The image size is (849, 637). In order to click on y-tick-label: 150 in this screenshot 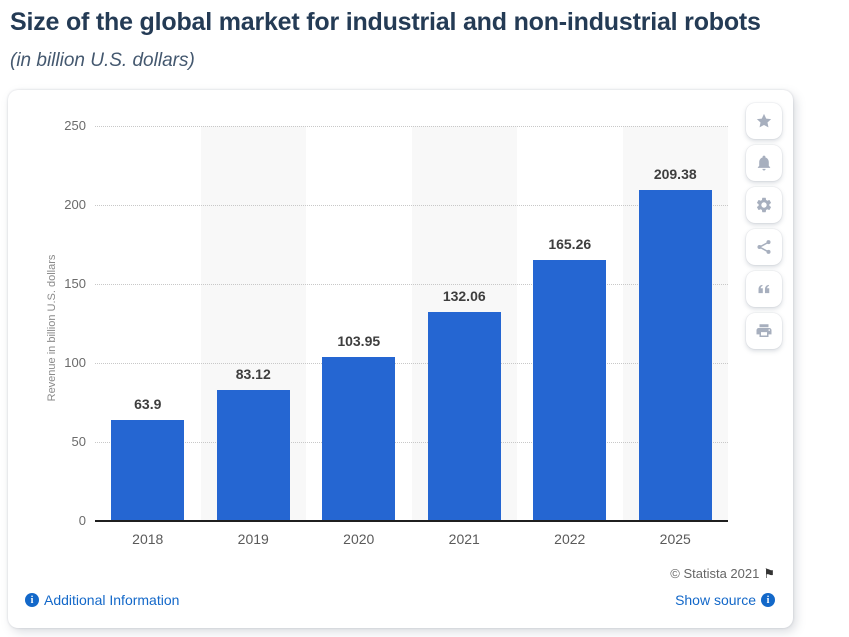, I will do `click(75, 283)`.